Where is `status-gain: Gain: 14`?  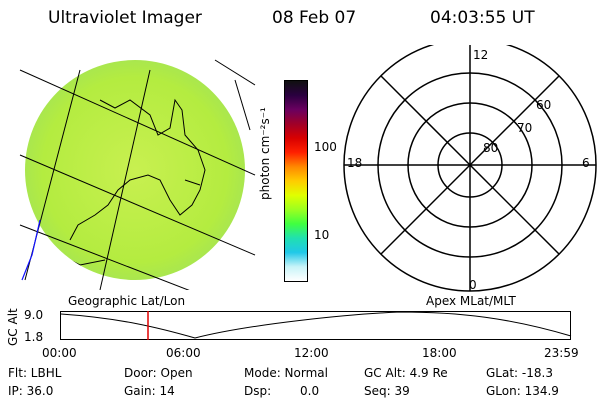 status-gain: Gain: 14 is located at coordinates (149, 391).